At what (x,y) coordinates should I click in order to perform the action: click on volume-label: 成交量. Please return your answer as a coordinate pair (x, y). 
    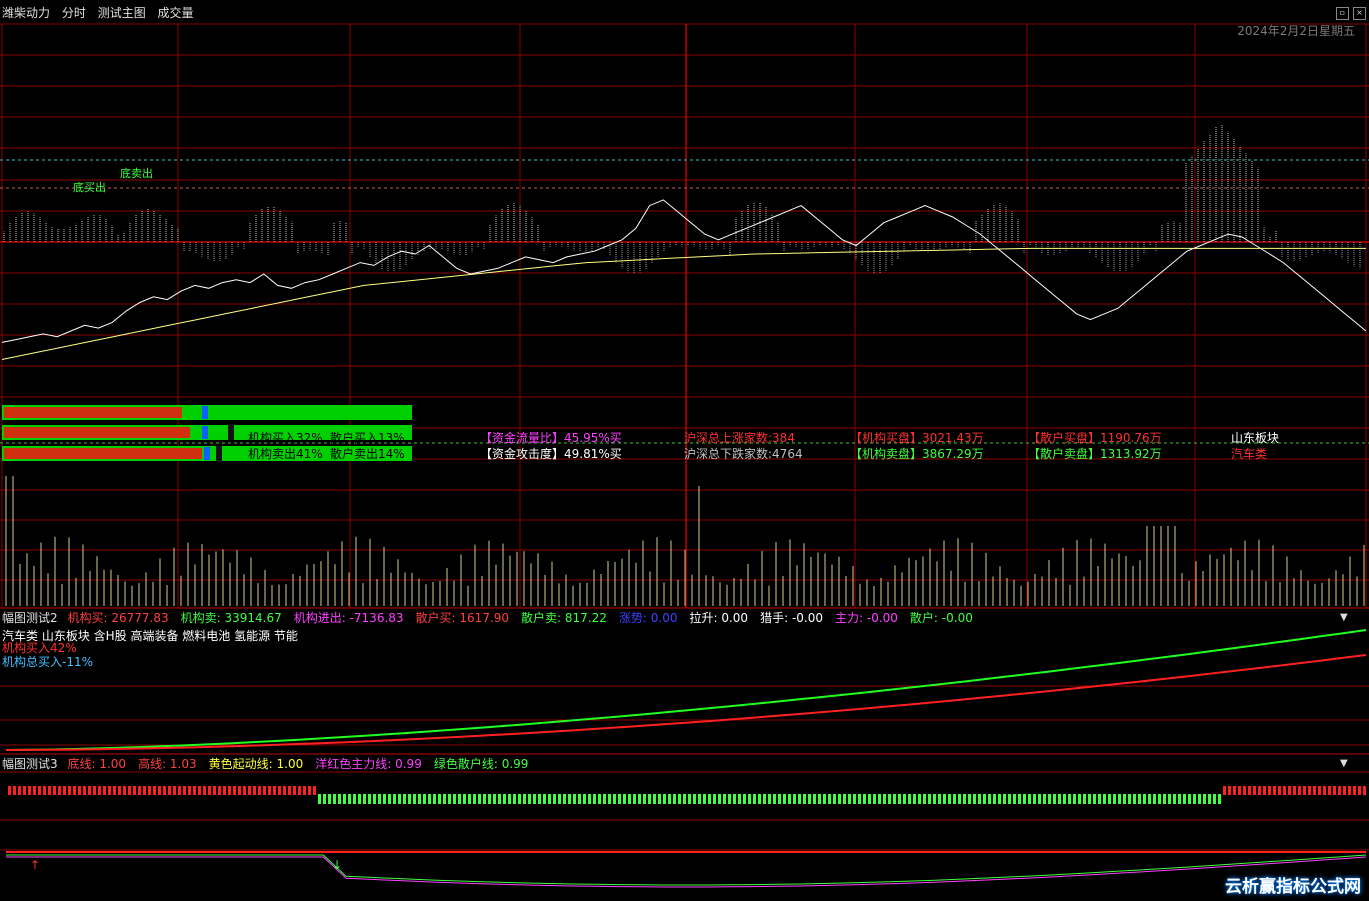
    Looking at the image, I should click on (175, 13).